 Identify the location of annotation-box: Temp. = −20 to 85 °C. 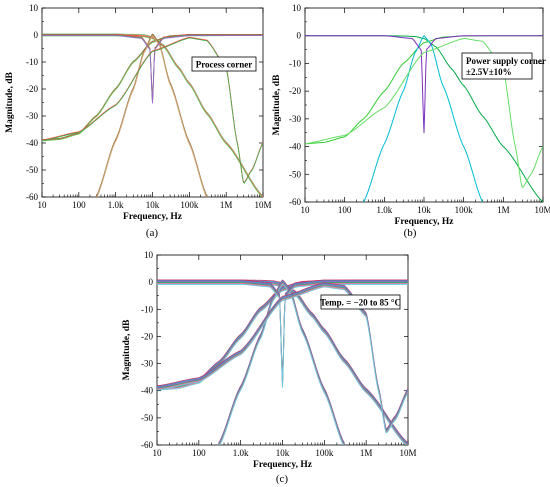
(360, 302).